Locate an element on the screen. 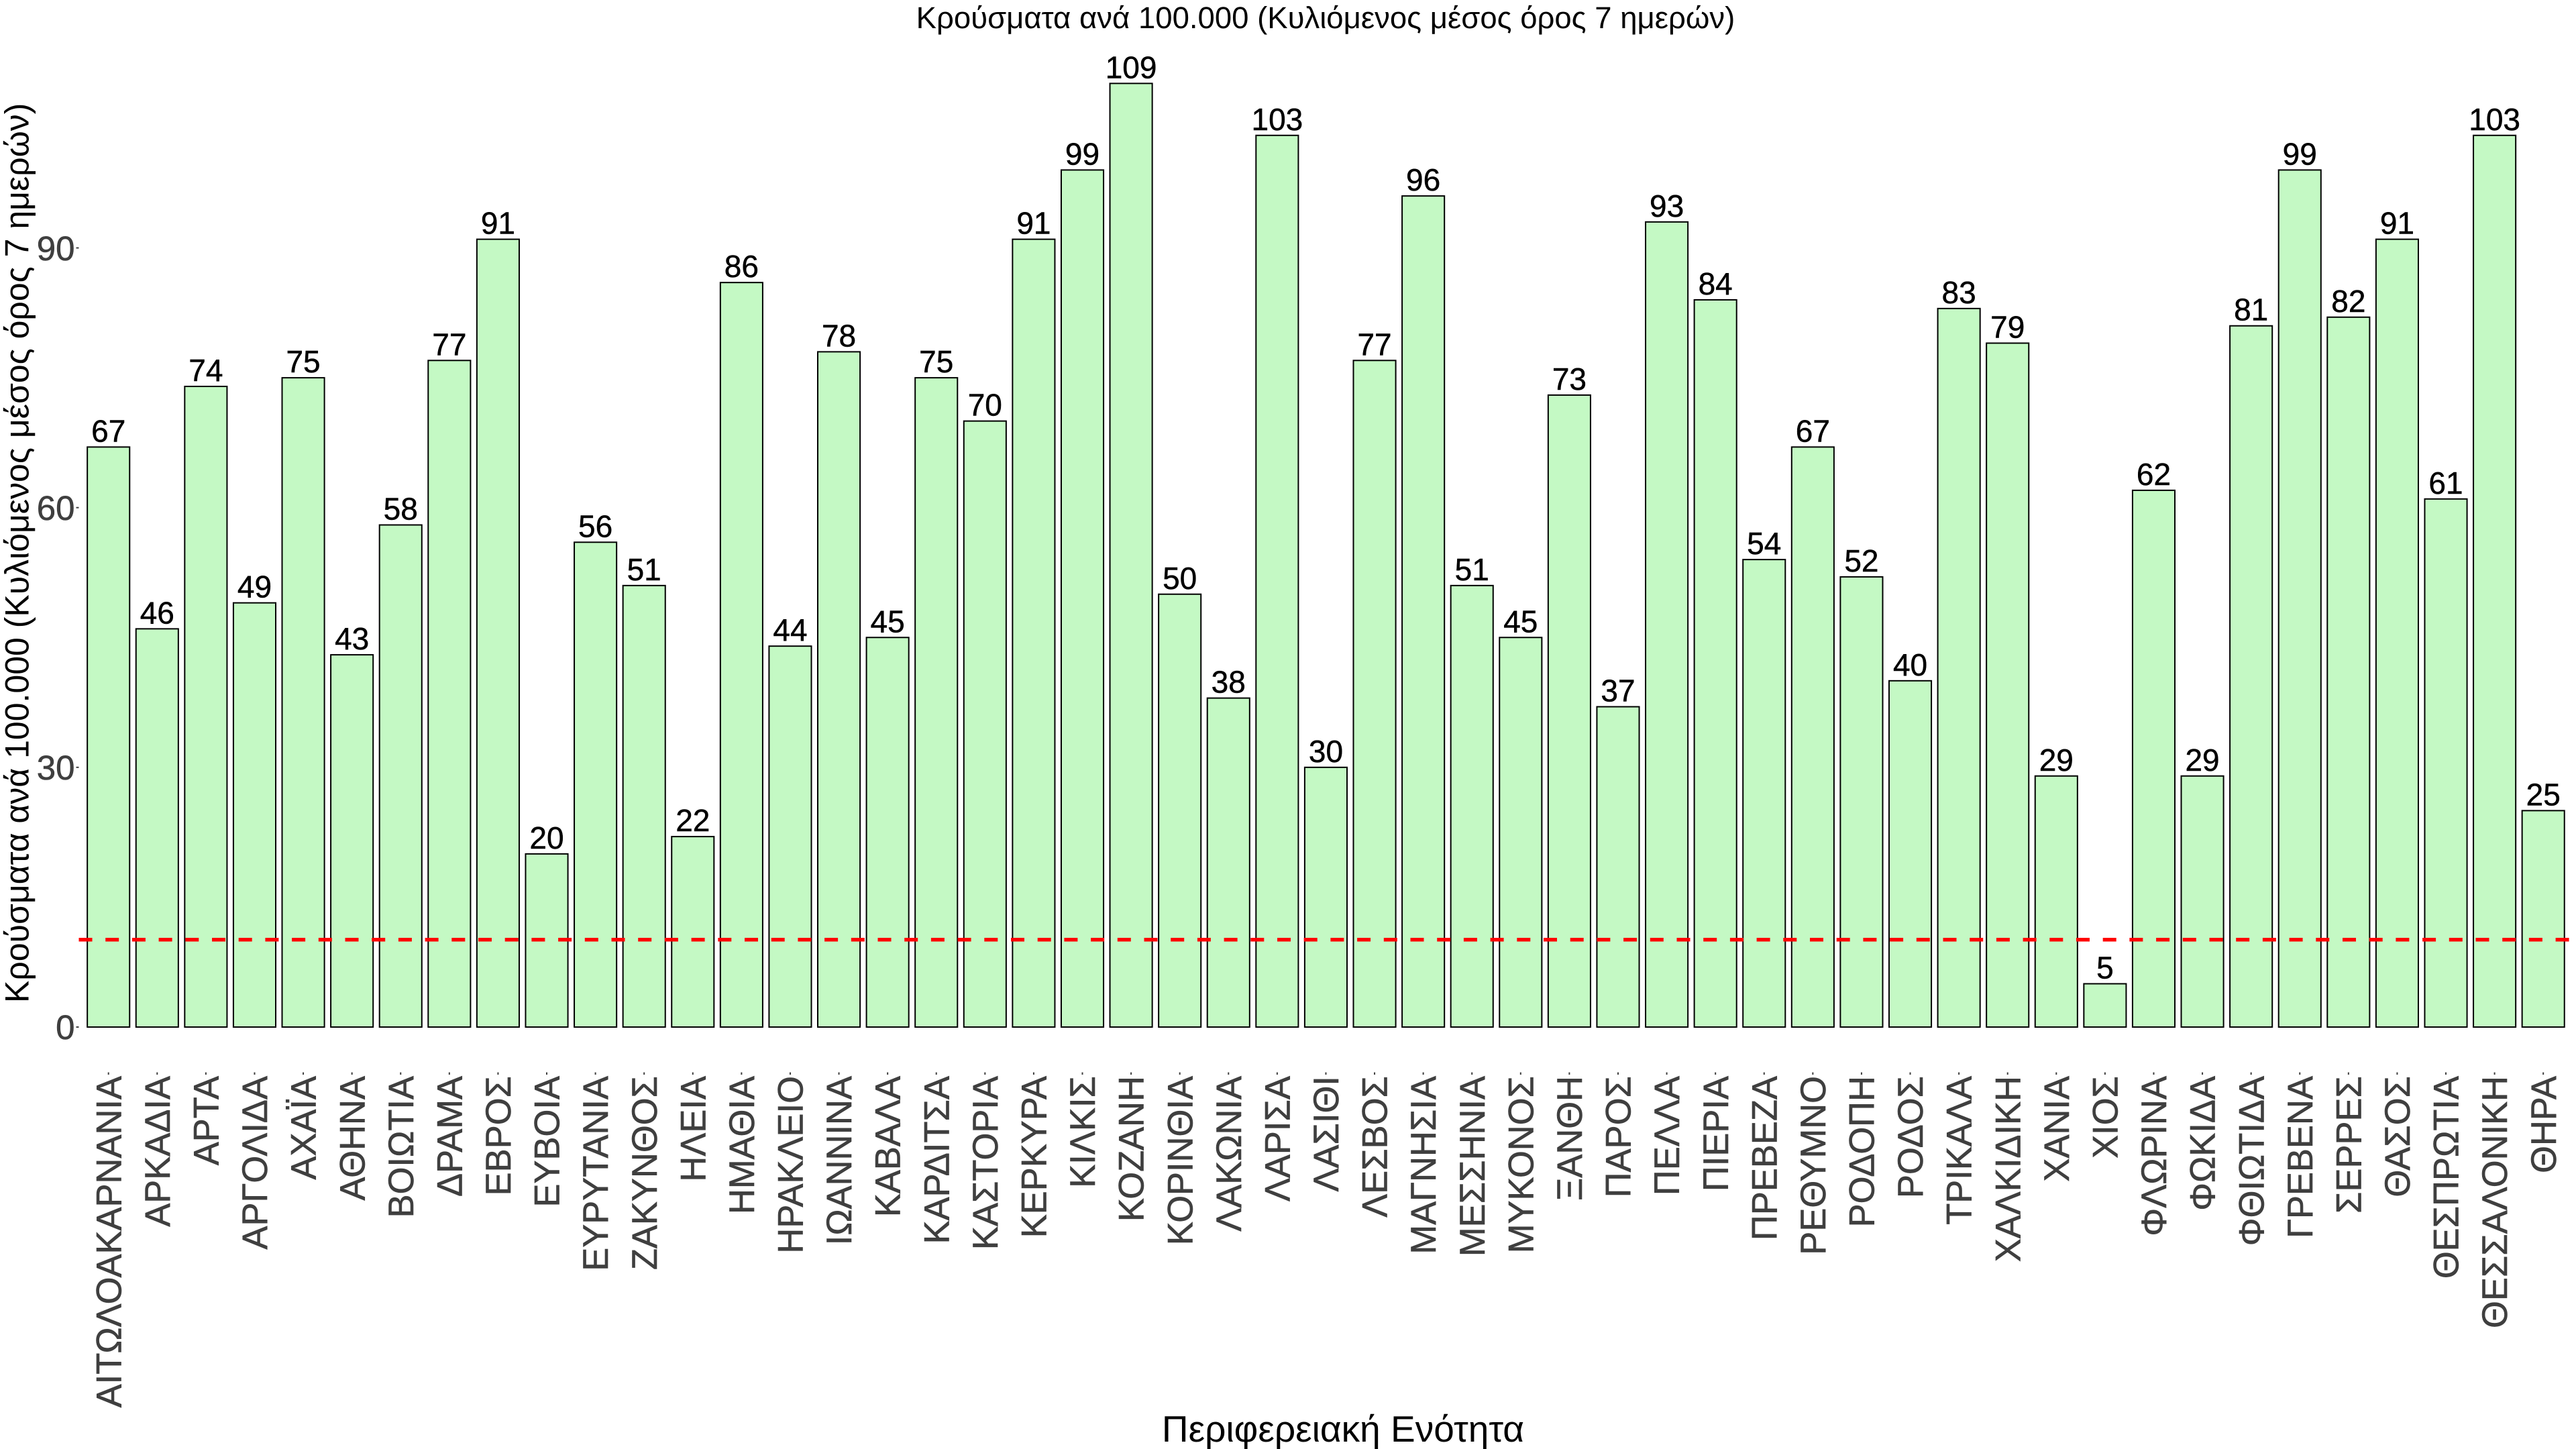 The height and width of the screenshot is (1449, 2576). svg-text: 20 is located at coordinates (546, 837).